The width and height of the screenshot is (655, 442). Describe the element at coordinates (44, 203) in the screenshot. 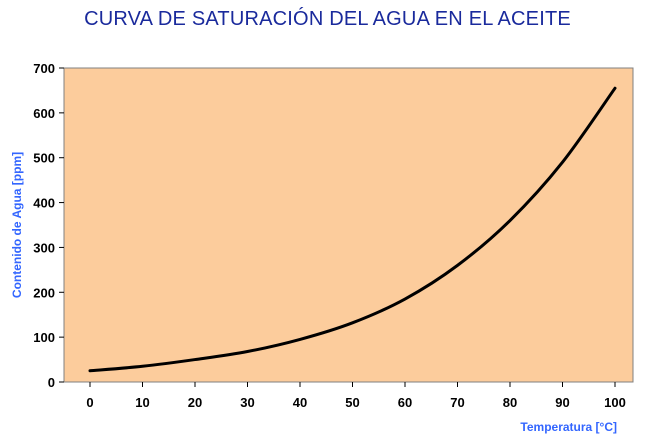

I see `y-tick-label: 400` at that location.